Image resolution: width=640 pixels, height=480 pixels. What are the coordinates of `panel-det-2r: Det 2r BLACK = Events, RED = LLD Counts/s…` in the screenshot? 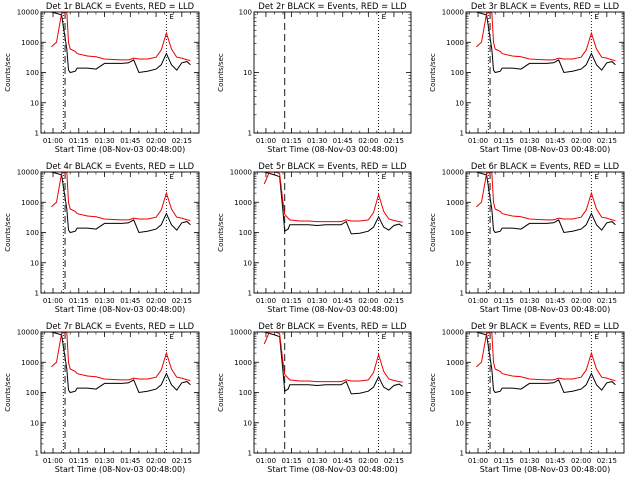 It's located at (314, 77).